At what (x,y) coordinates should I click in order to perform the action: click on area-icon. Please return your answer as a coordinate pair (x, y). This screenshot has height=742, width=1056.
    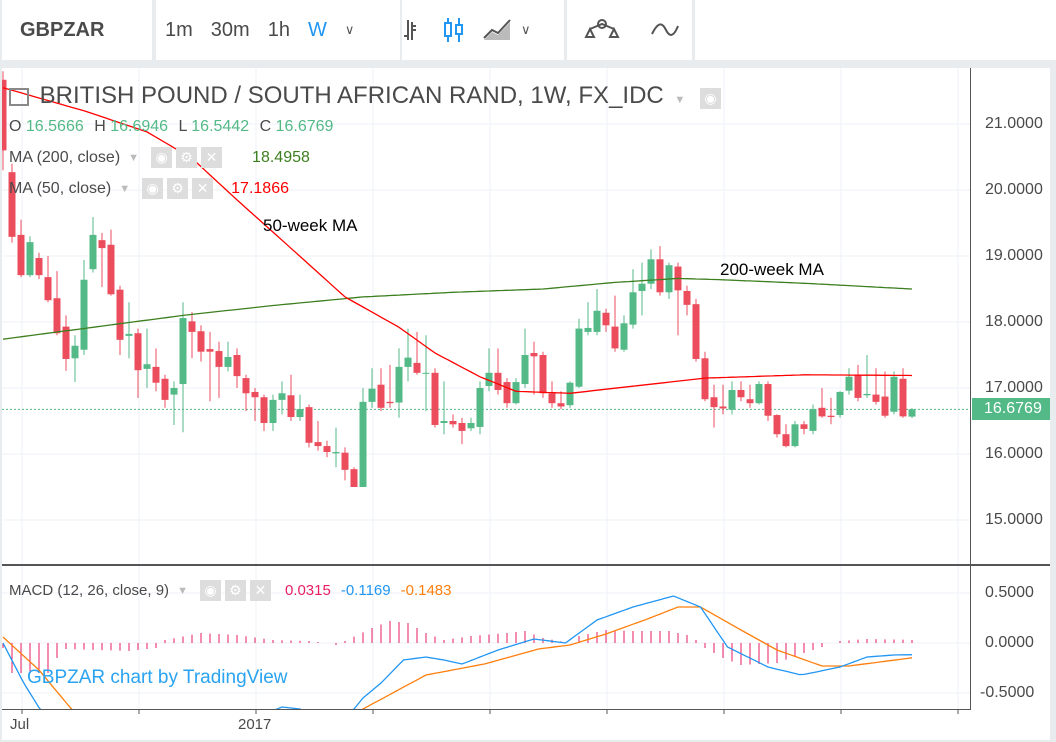
    Looking at the image, I should click on (497, 30).